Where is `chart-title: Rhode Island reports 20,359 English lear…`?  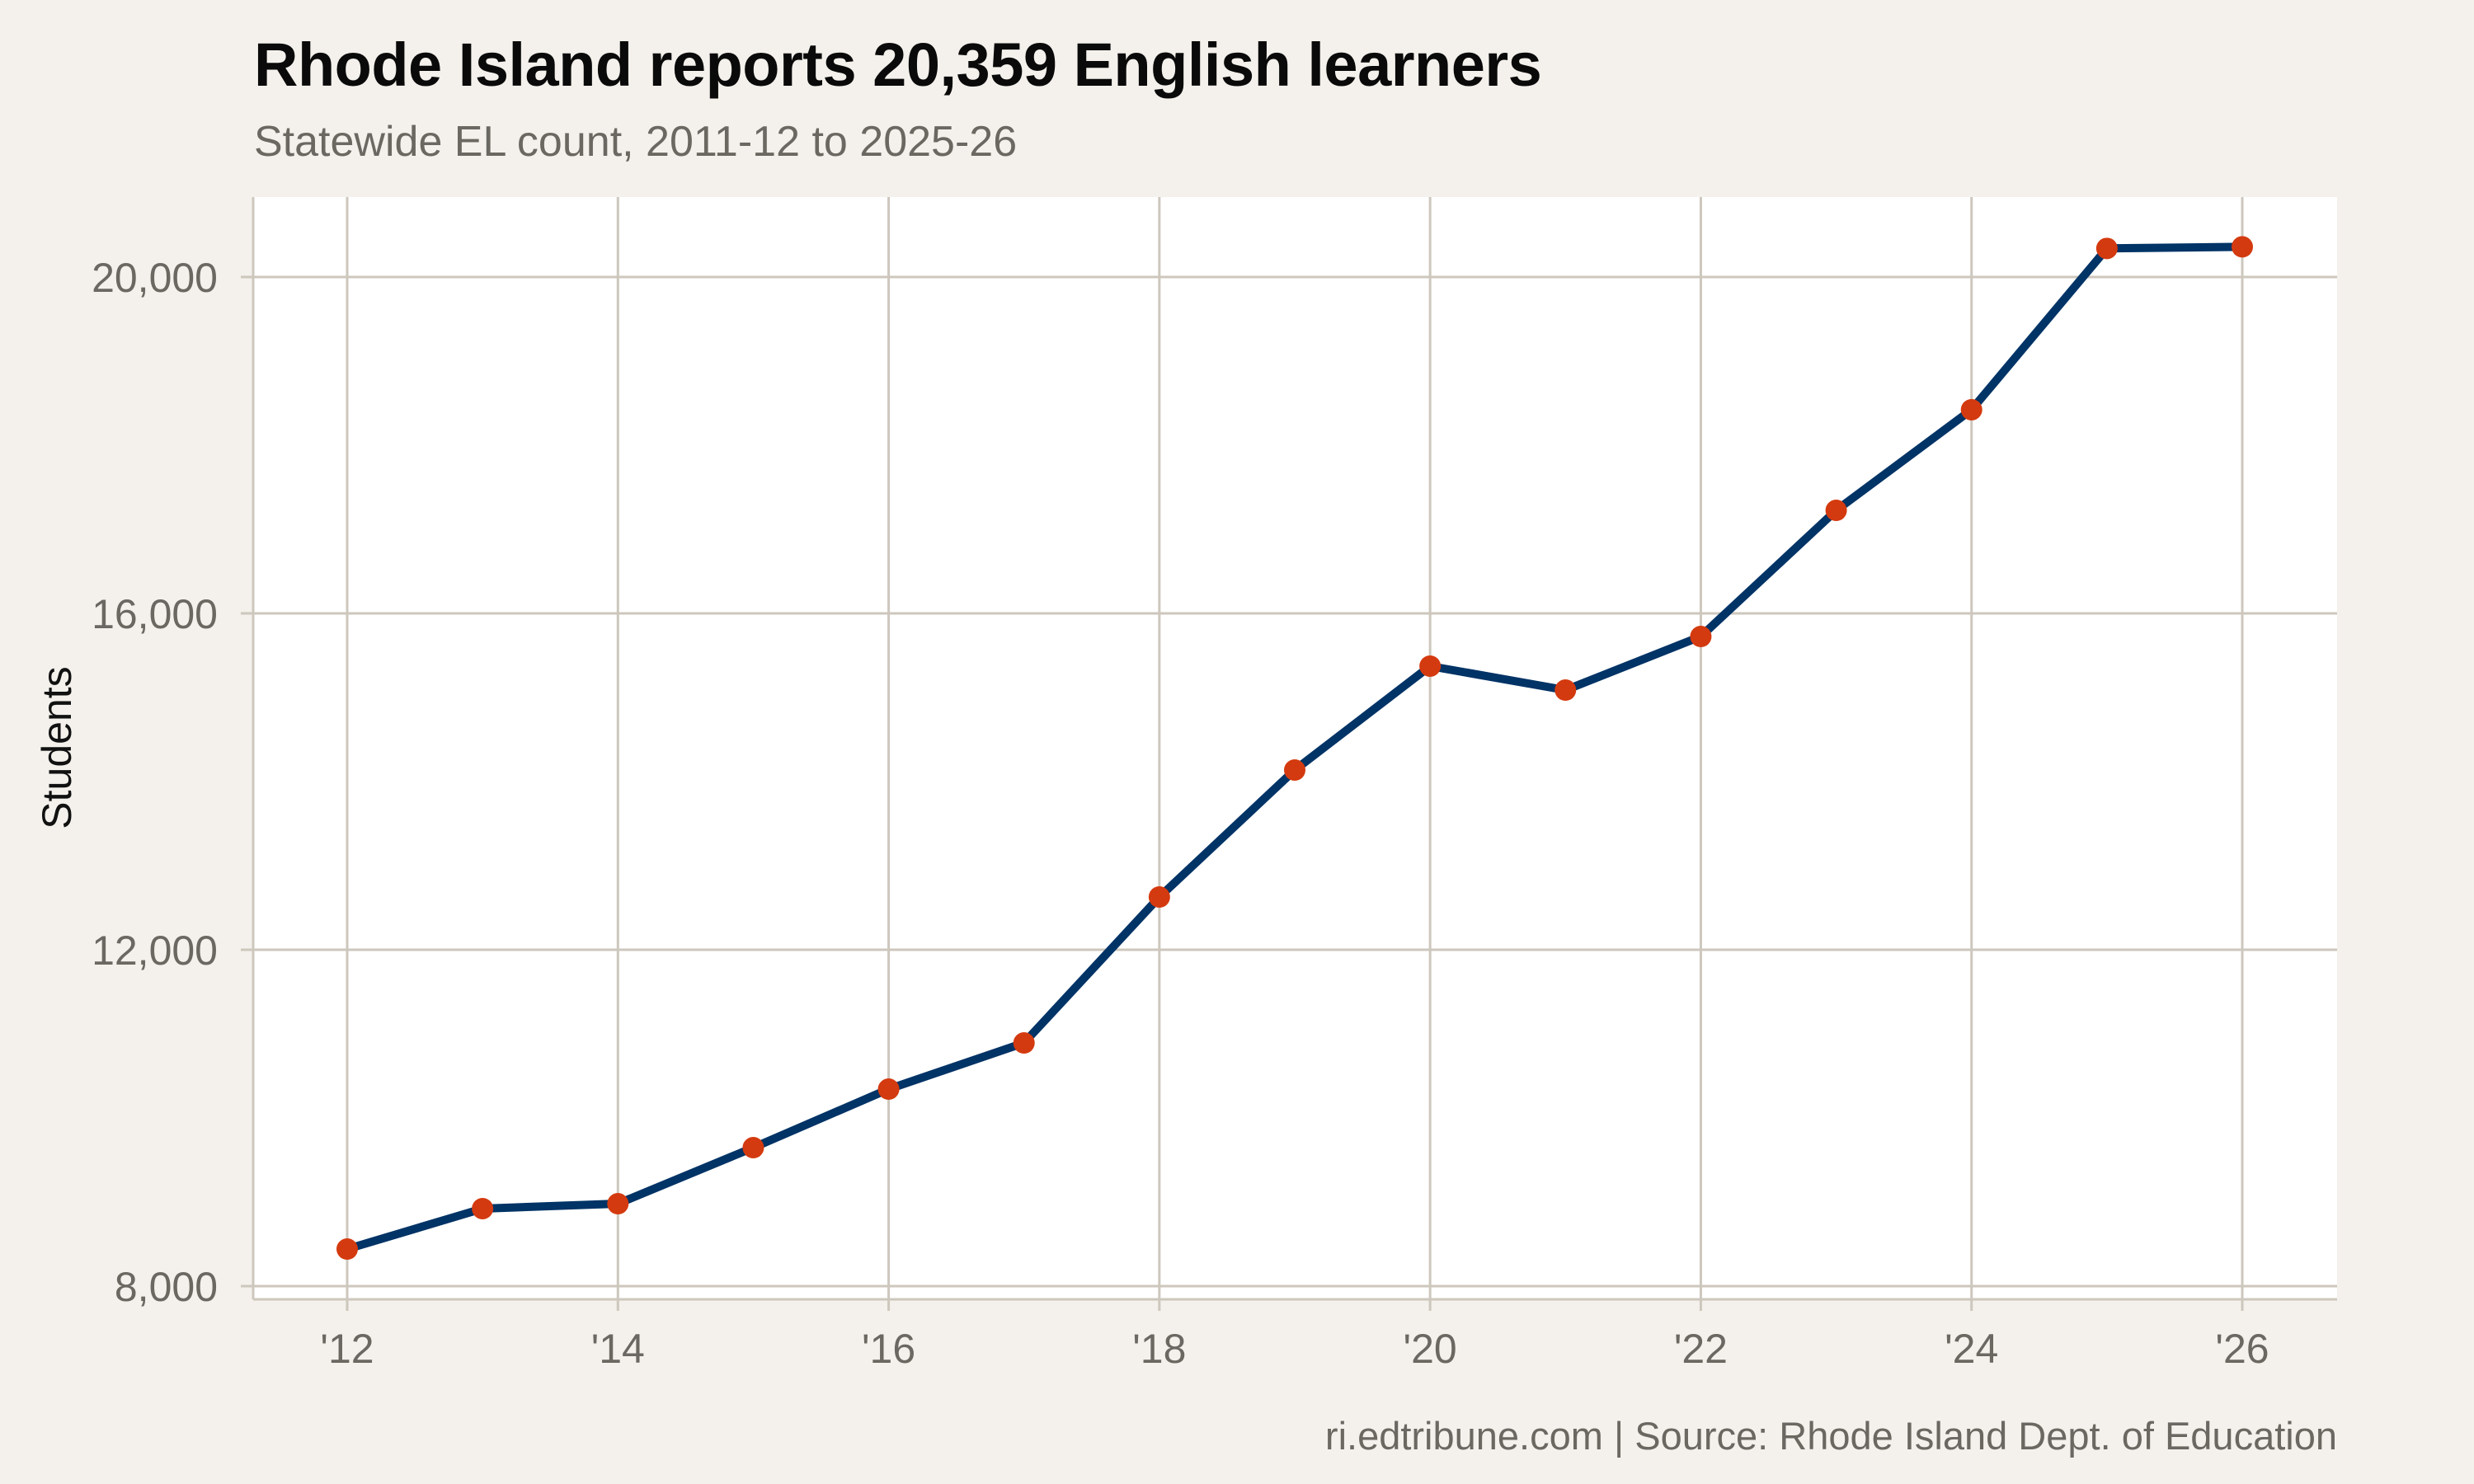
chart-title: Rhode Island reports 20,359 English lear… is located at coordinates (898, 65).